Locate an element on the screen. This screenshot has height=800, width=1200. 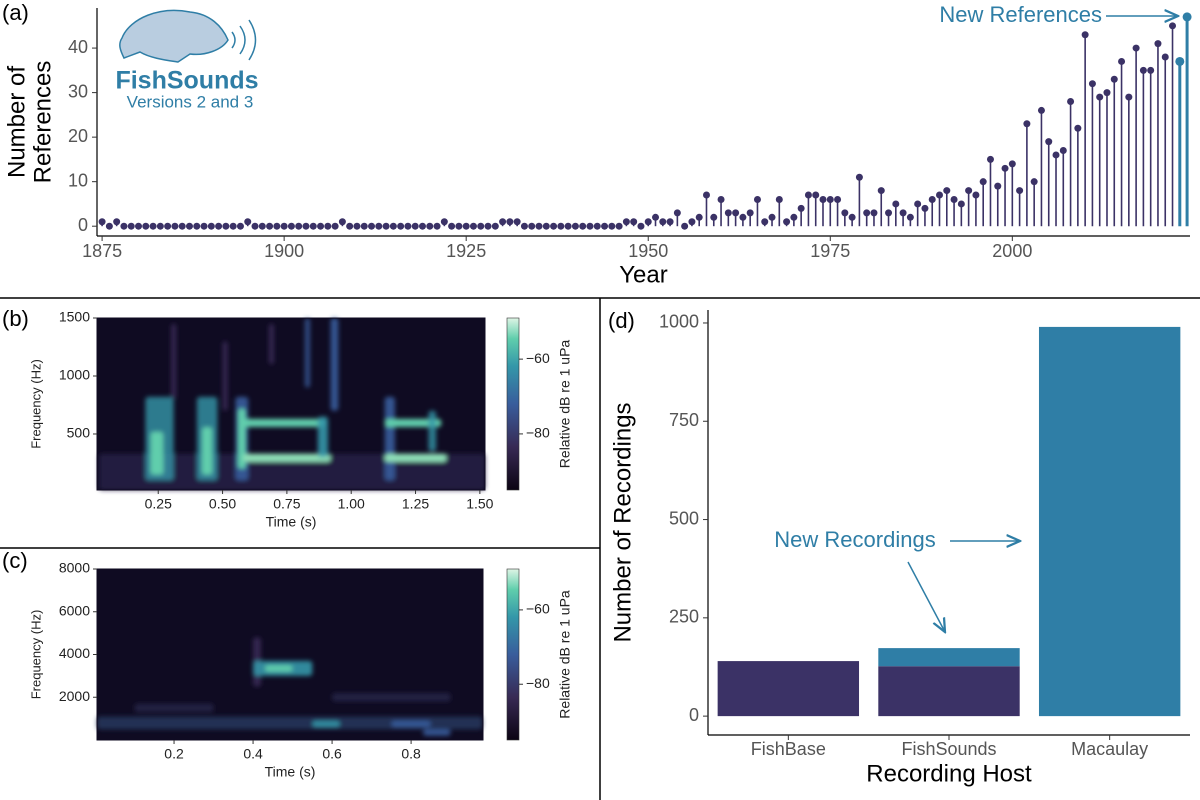
y-tick-label: 10 is located at coordinates (78, 180).